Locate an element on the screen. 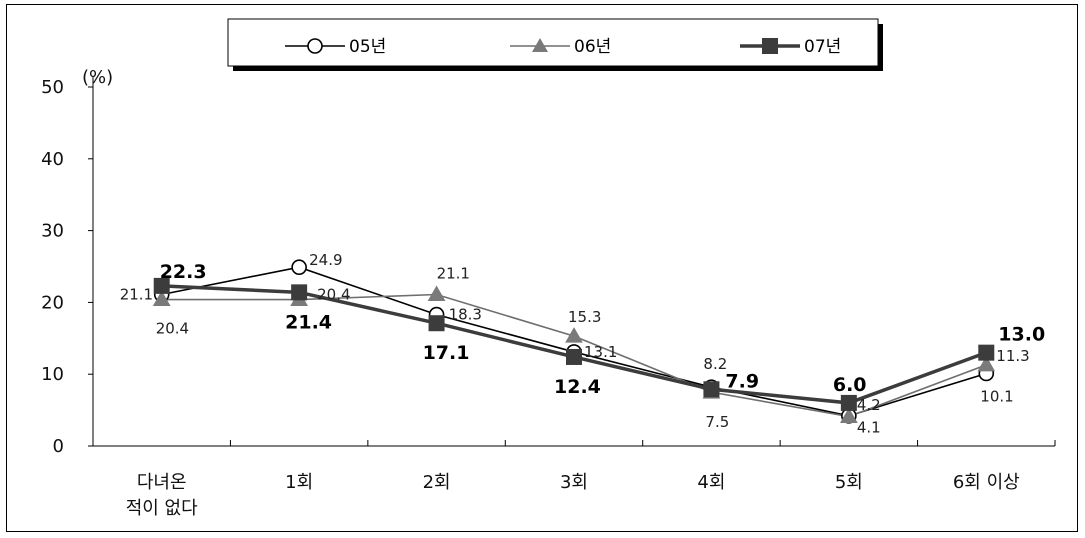  data-label-07년: 6.0 is located at coordinates (850, 385).